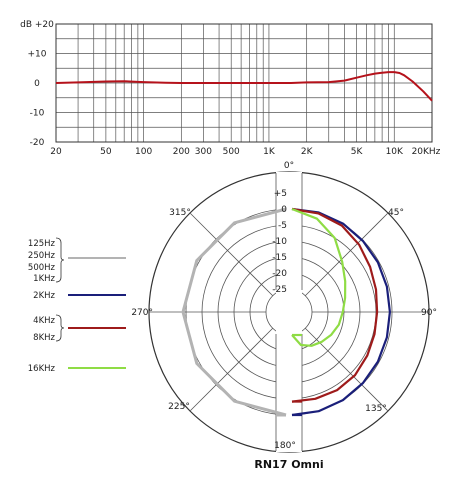  I want to click on polar-angle-label: 90°, so click(429, 313).